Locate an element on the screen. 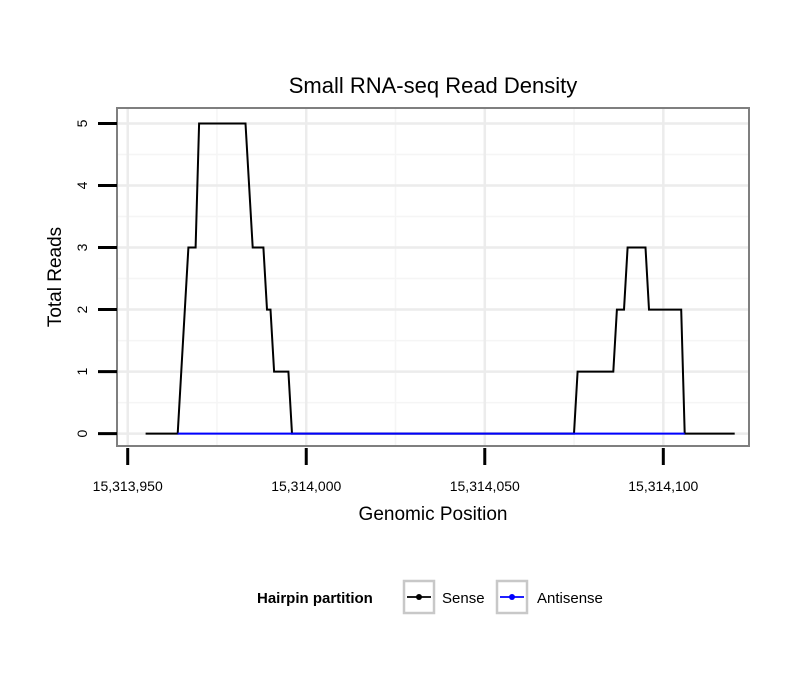 The height and width of the screenshot is (695, 810). y-axis: 0 1 2 3 4 5 is located at coordinates (95, 278).